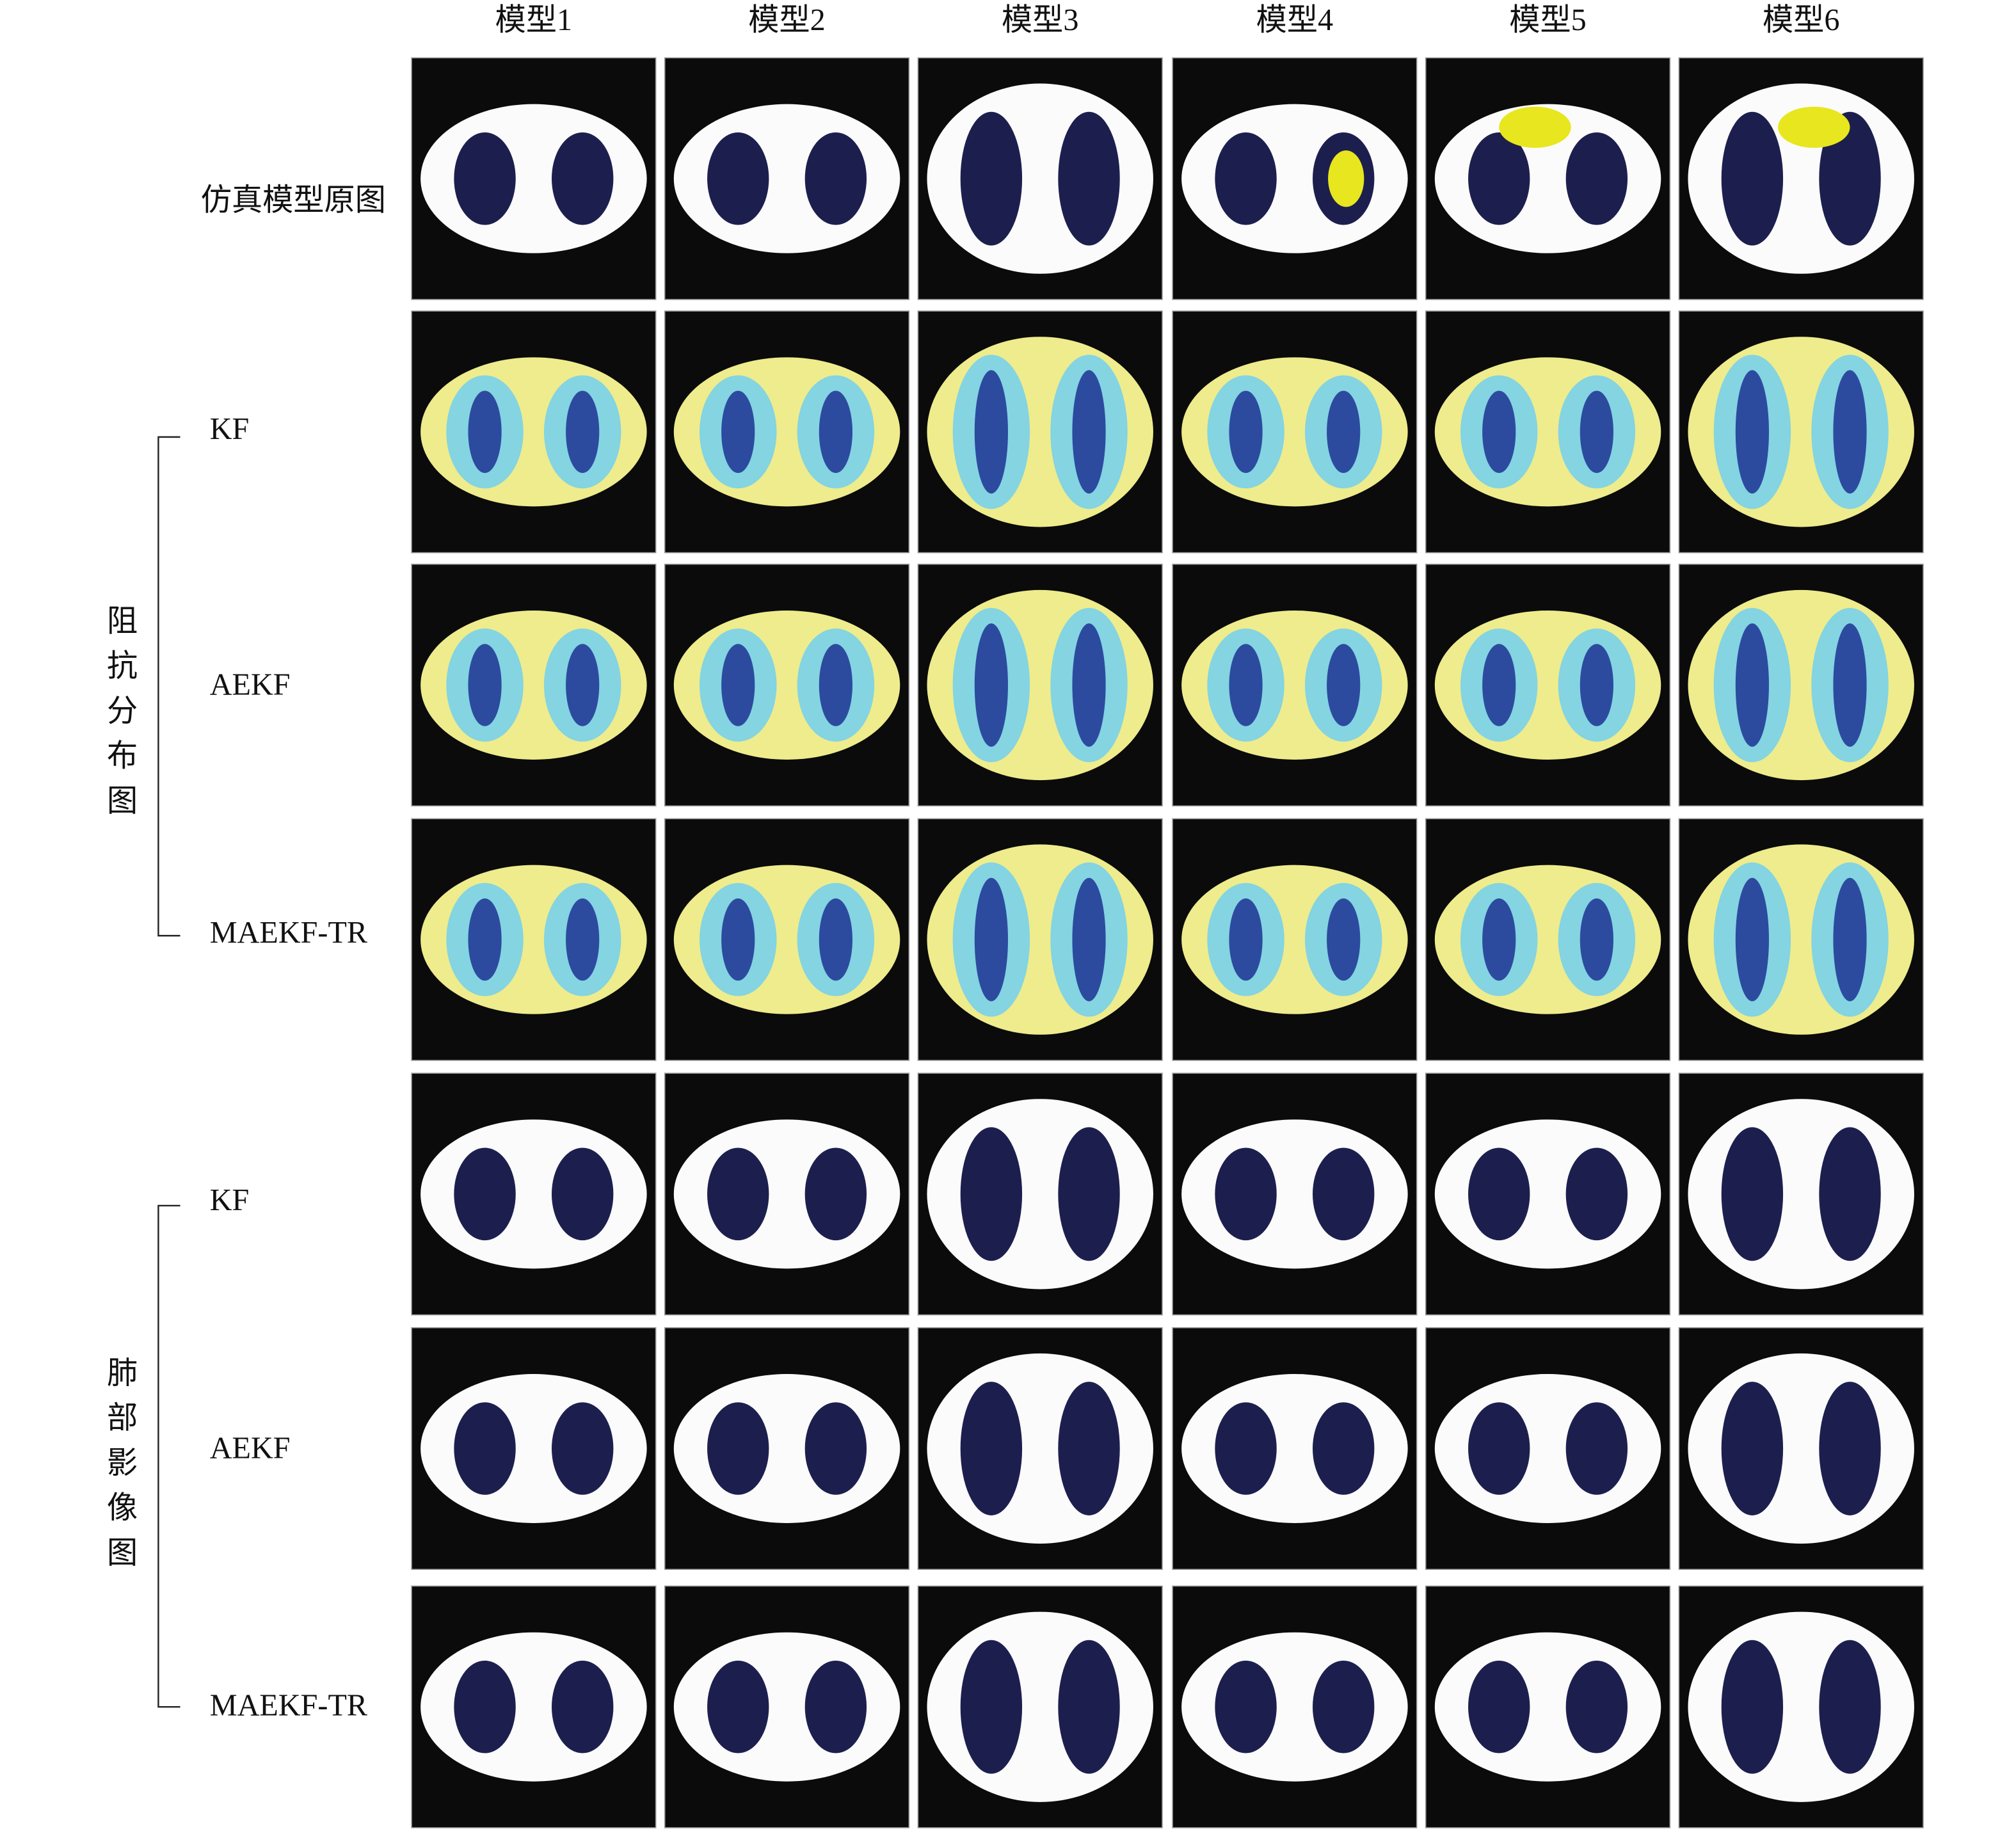  What do you see at coordinates (786, 20) in the screenshot?
I see `column-header: 模型2` at bounding box center [786, 20].